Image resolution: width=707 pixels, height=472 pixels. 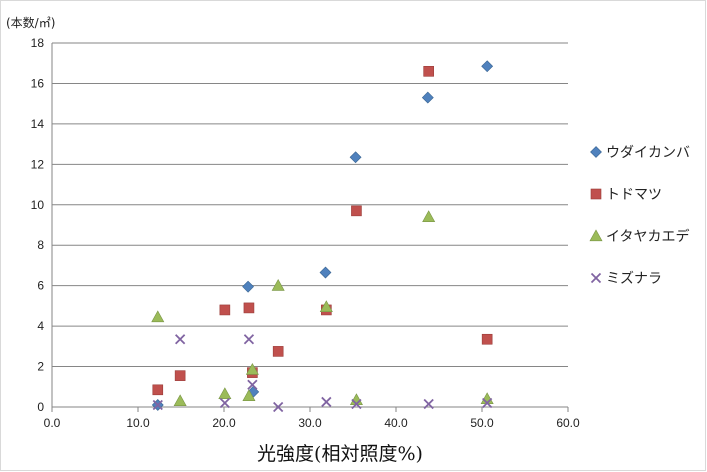 What do you see at coordinates (38, 225) in the screenshot?
I see `y-tick-labels: 0 2 4 6 8 10 12 14 16 18` at bounding box center [38, 225].